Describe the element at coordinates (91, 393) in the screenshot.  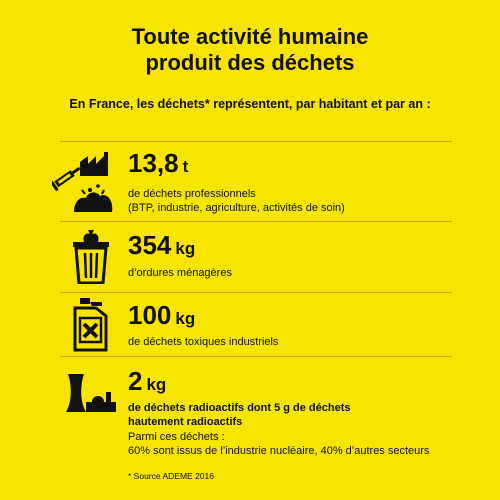
I see `nuclear-plant-icon` at that location.